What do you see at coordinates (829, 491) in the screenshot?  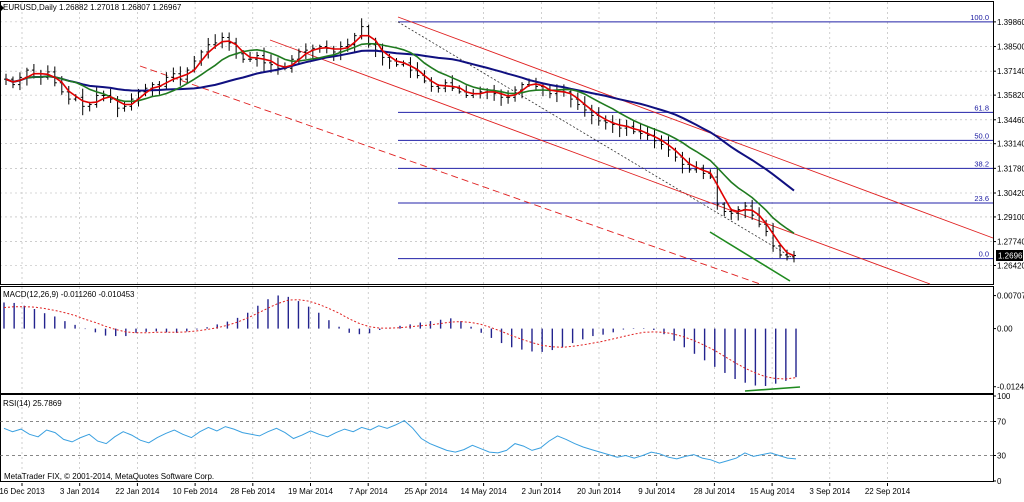 I see `time-axis-label: 3 Sep 2014` at bounding box center [829, 491].